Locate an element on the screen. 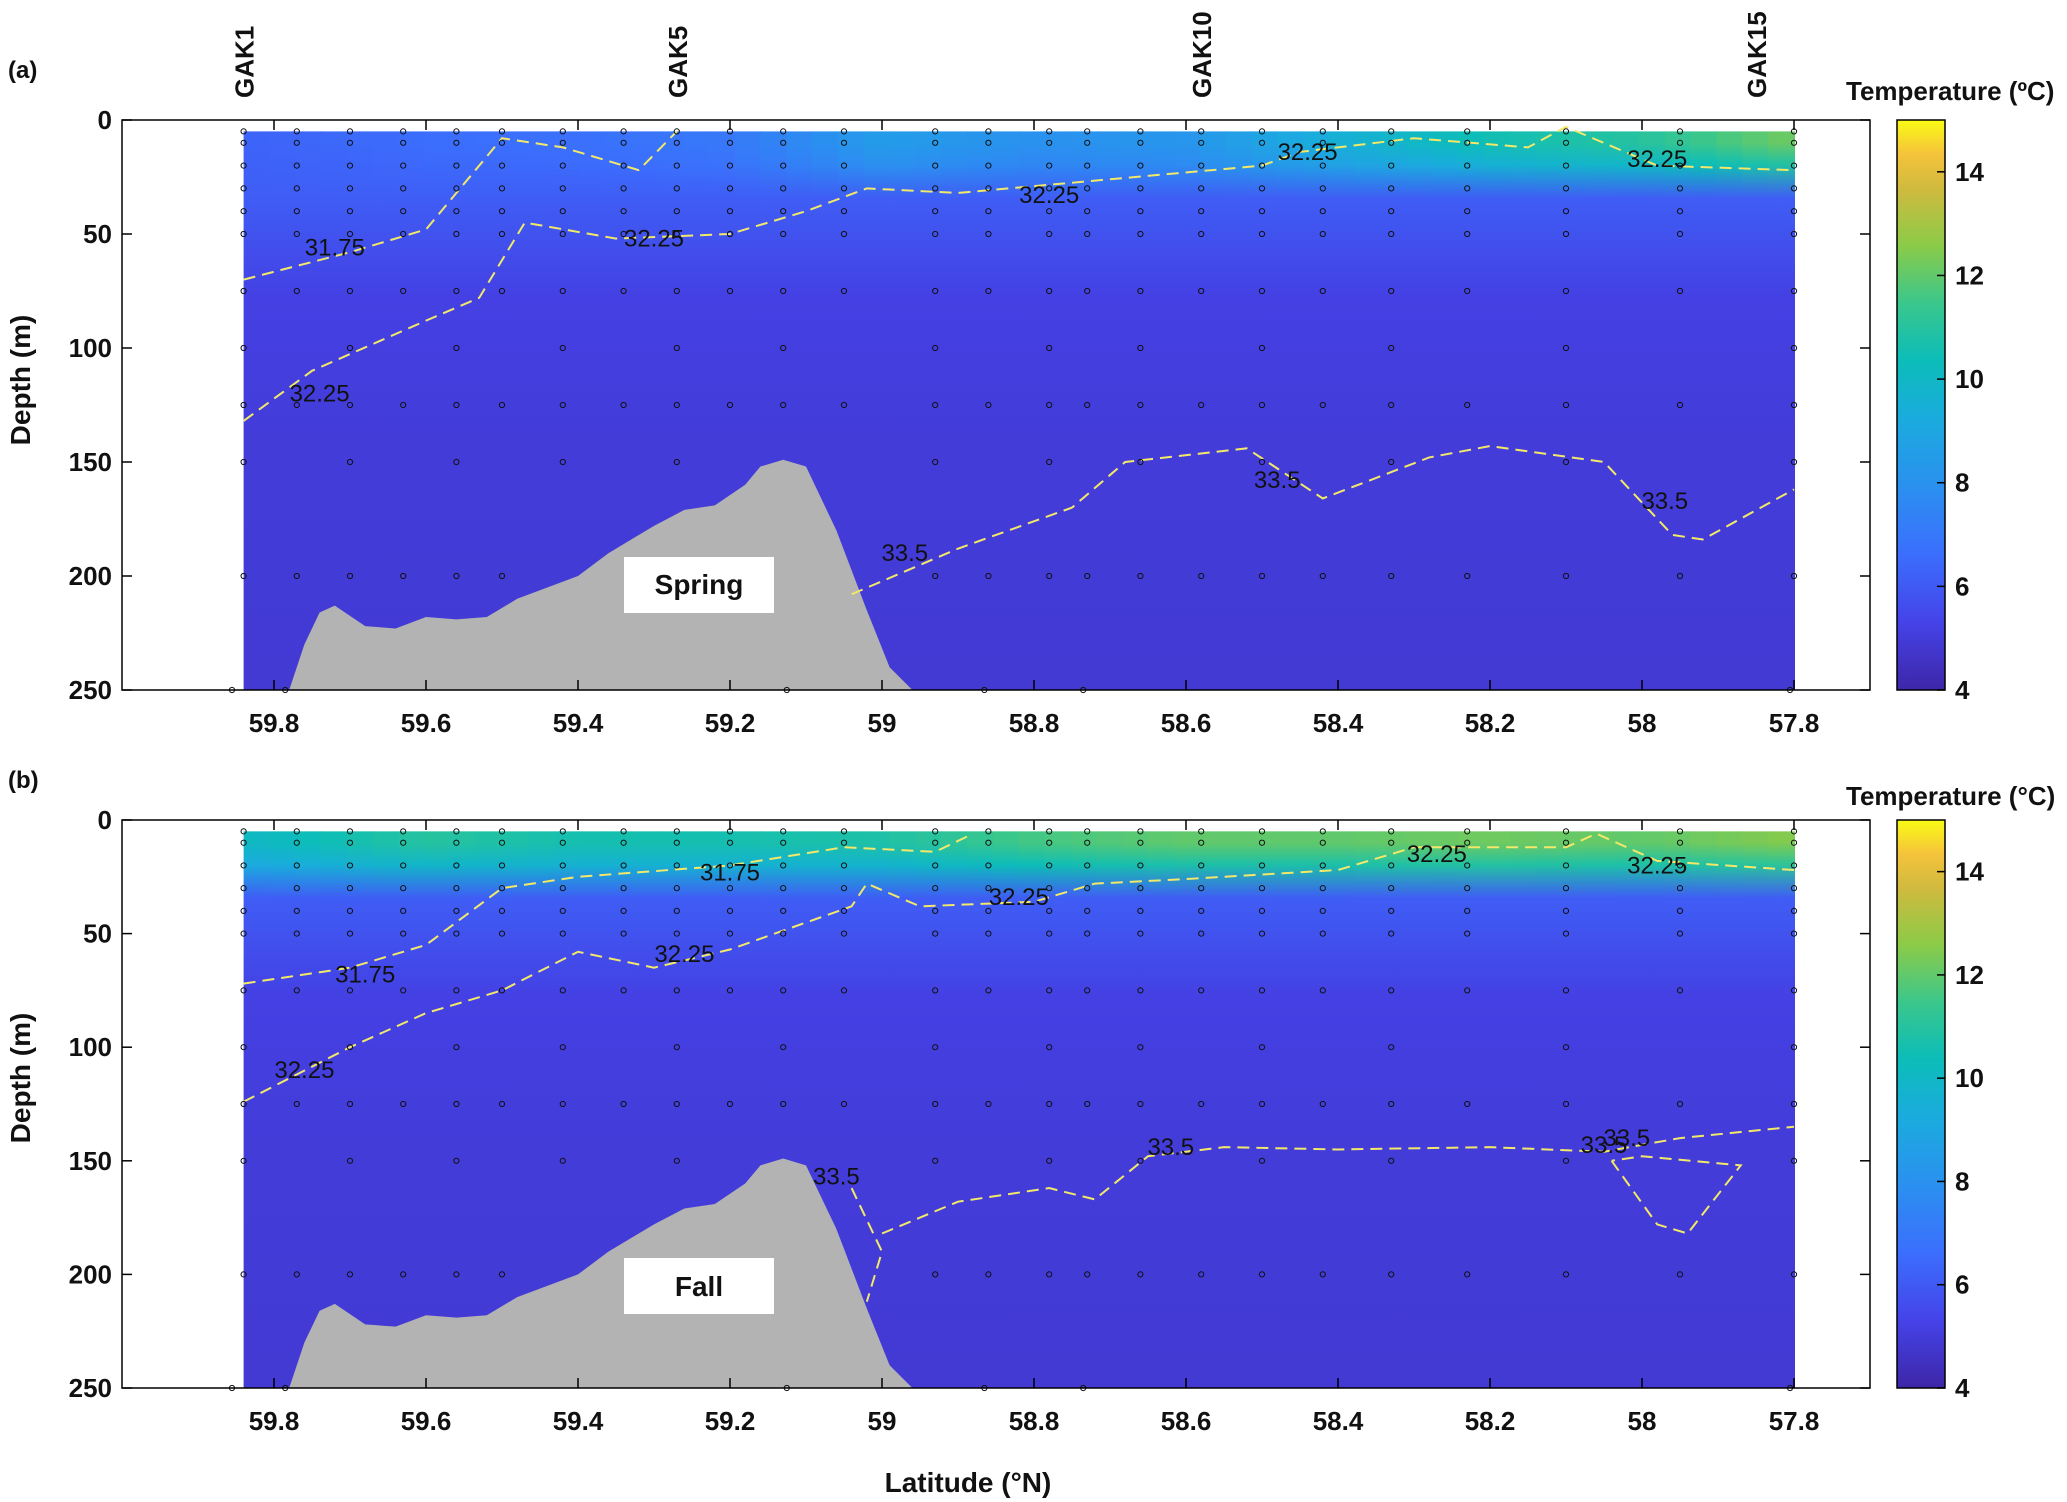  colorbar-tick-label: 10 is located at coordinates (1969, 379).